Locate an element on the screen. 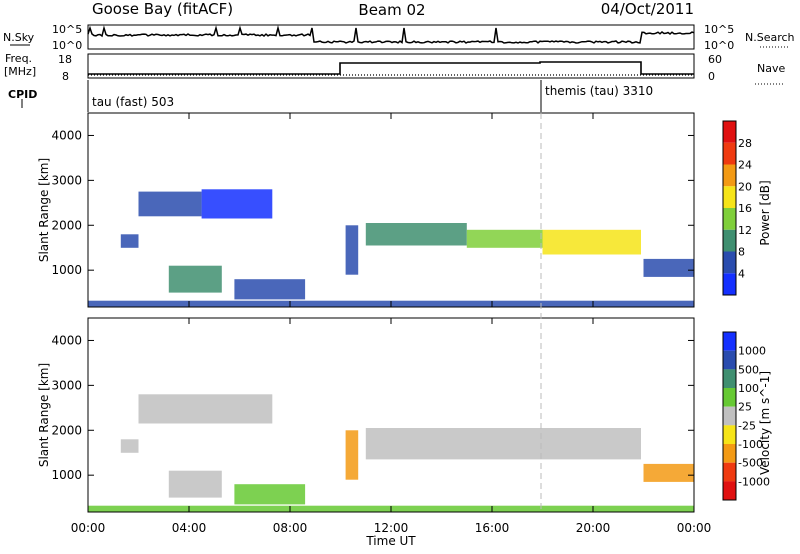  nave-tick-bottom: 0 is located at coordinates (711, 76).